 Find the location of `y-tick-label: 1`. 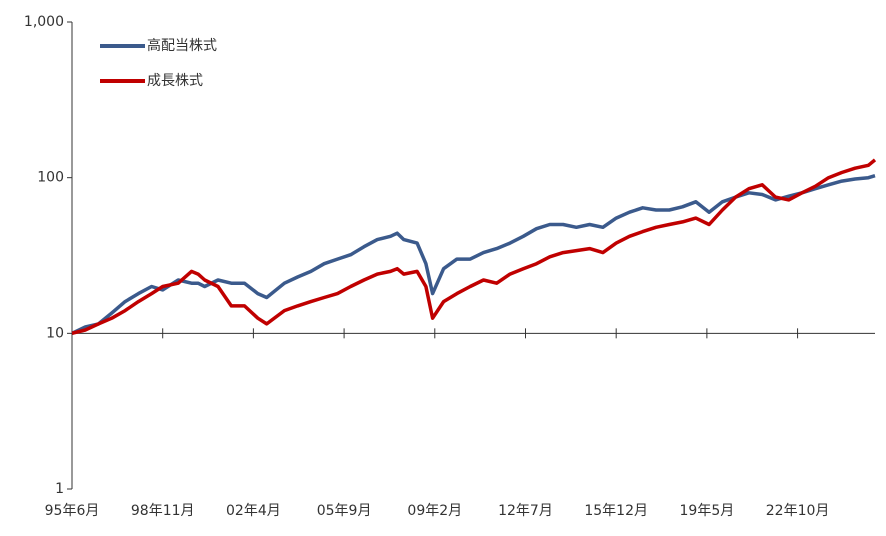

y-tick-label: 1 is located at coordinates (59, 489).